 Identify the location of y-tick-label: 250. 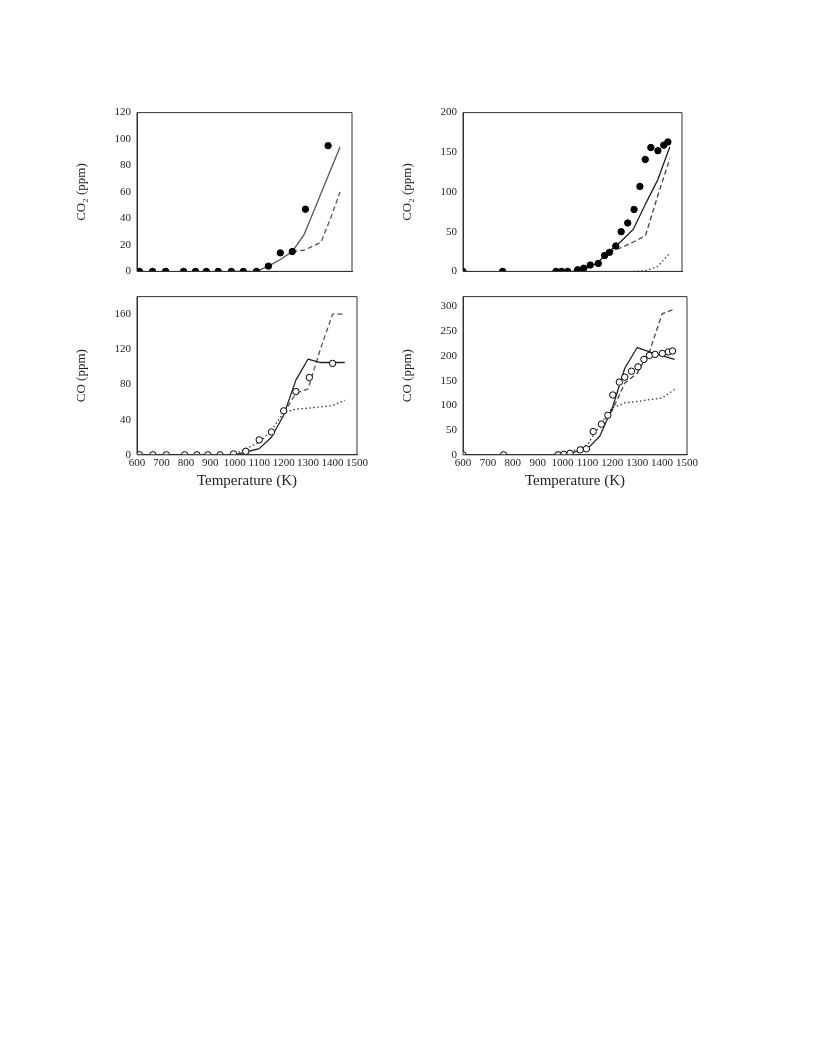
(449, 330).